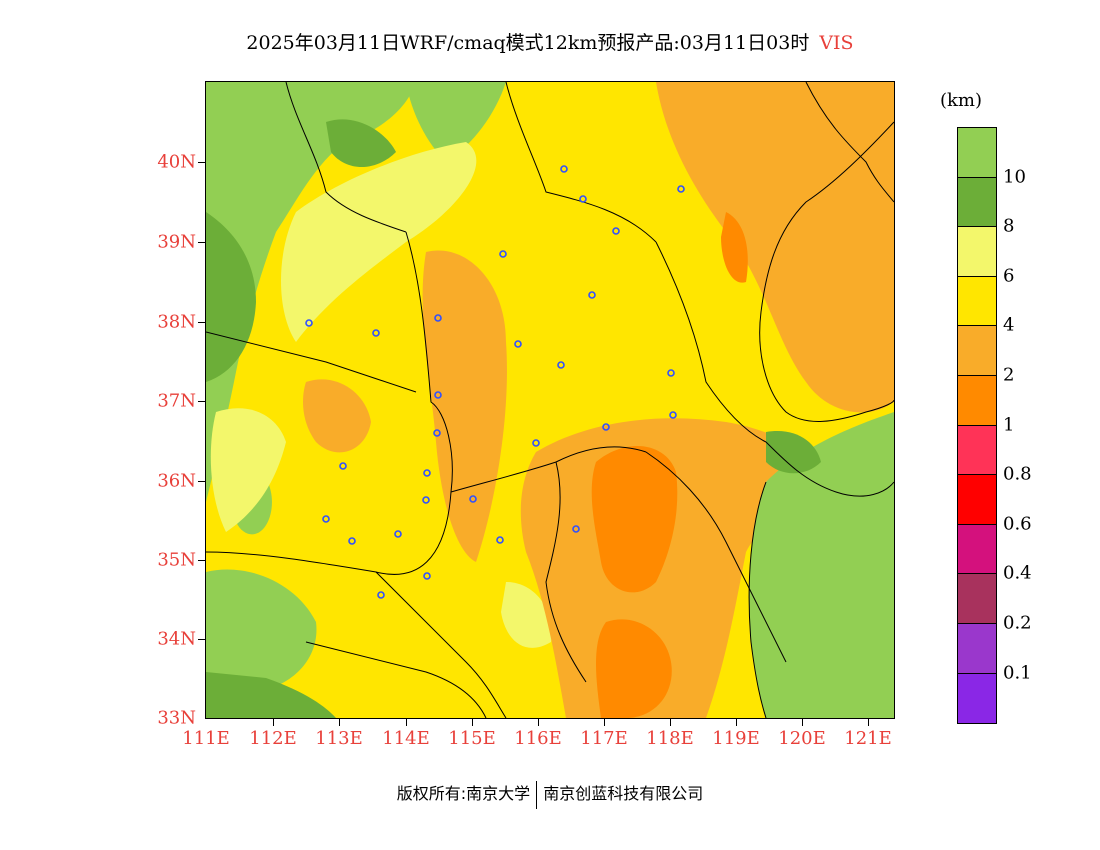 This screenshot has width=1100, height=850. What do you see at coordinates (961, 100) in the screenshot?
I see `colorbar-unit: (km)` at bounding box center [961, 100].